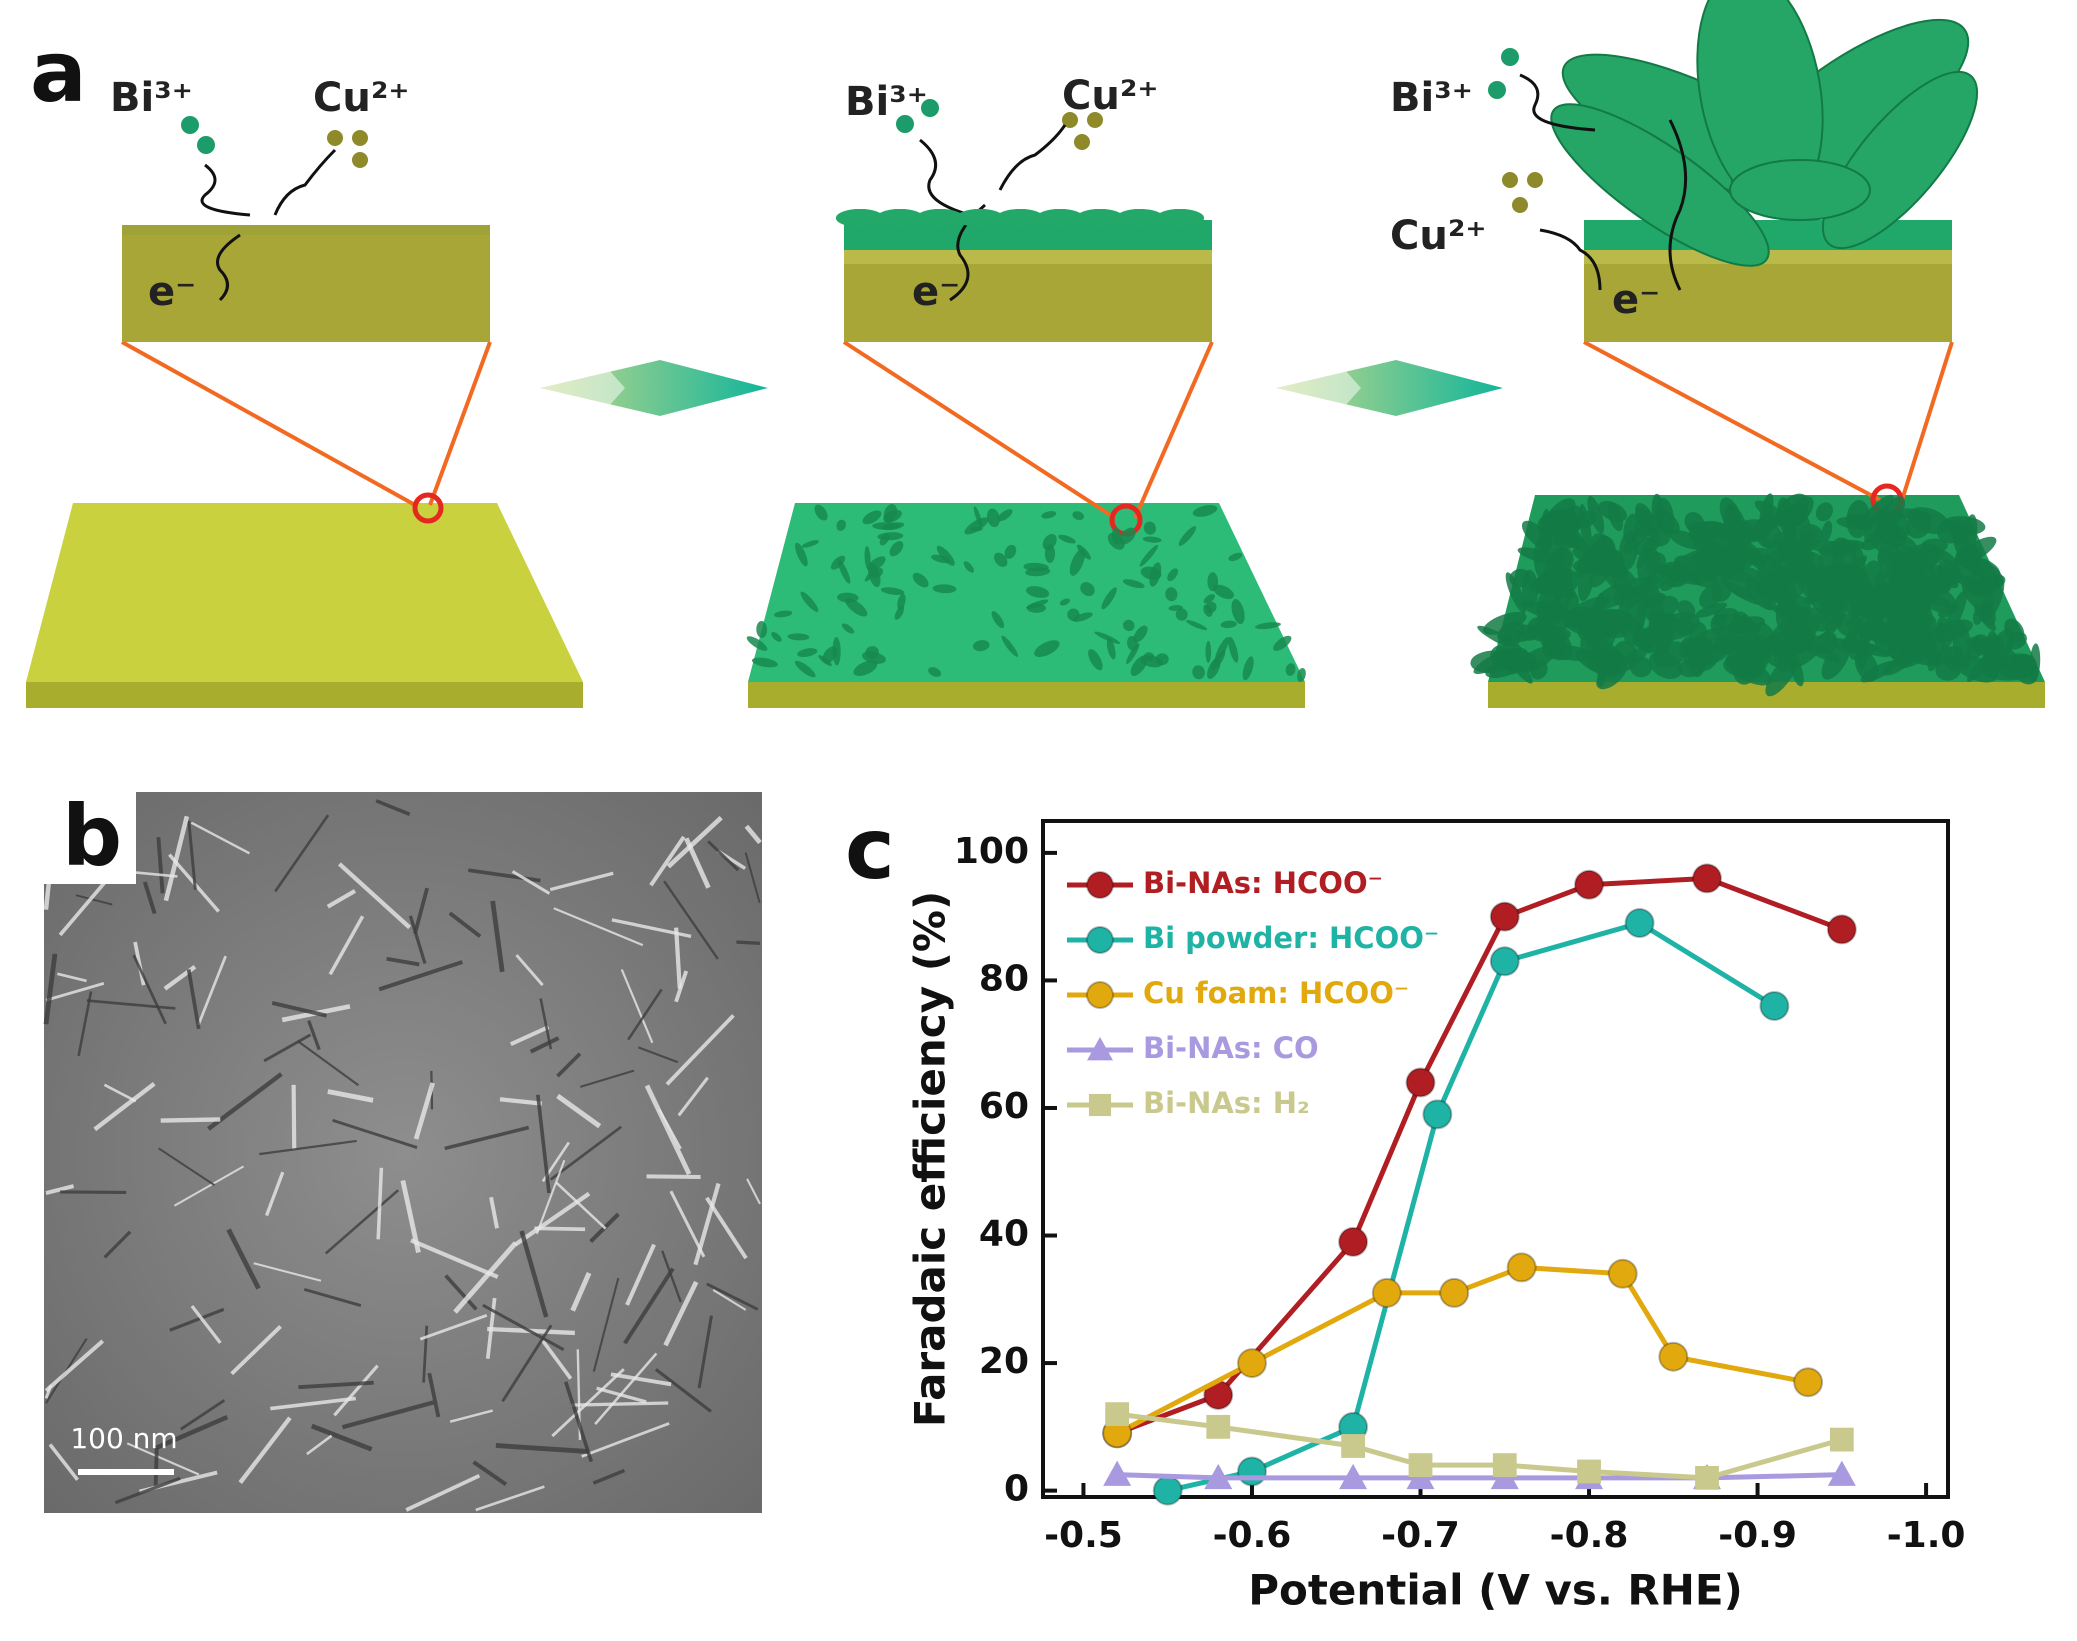 The width and height of the screenshot is (2077, 1641). Describe the element at coordinates (936, 292) in the screenshot. I see `electron-label: e⁻` at that location.